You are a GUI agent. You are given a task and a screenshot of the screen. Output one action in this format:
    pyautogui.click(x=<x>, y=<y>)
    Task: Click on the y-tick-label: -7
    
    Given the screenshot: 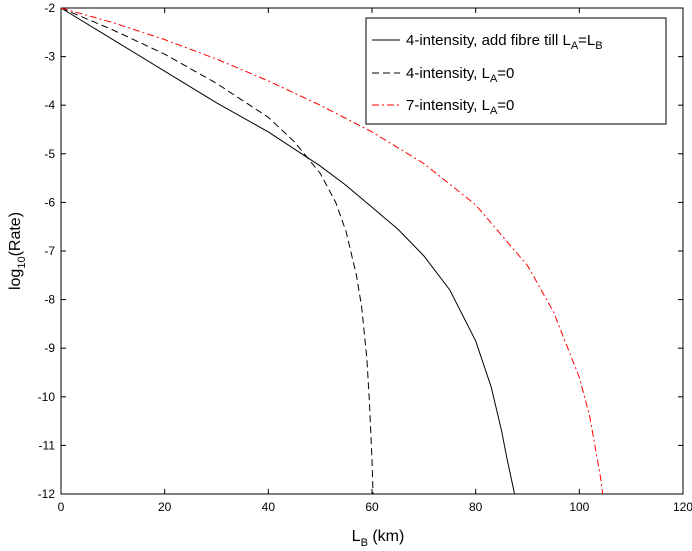 What is the action you would take?
    pyautogui.click(x=49, y=251)
    